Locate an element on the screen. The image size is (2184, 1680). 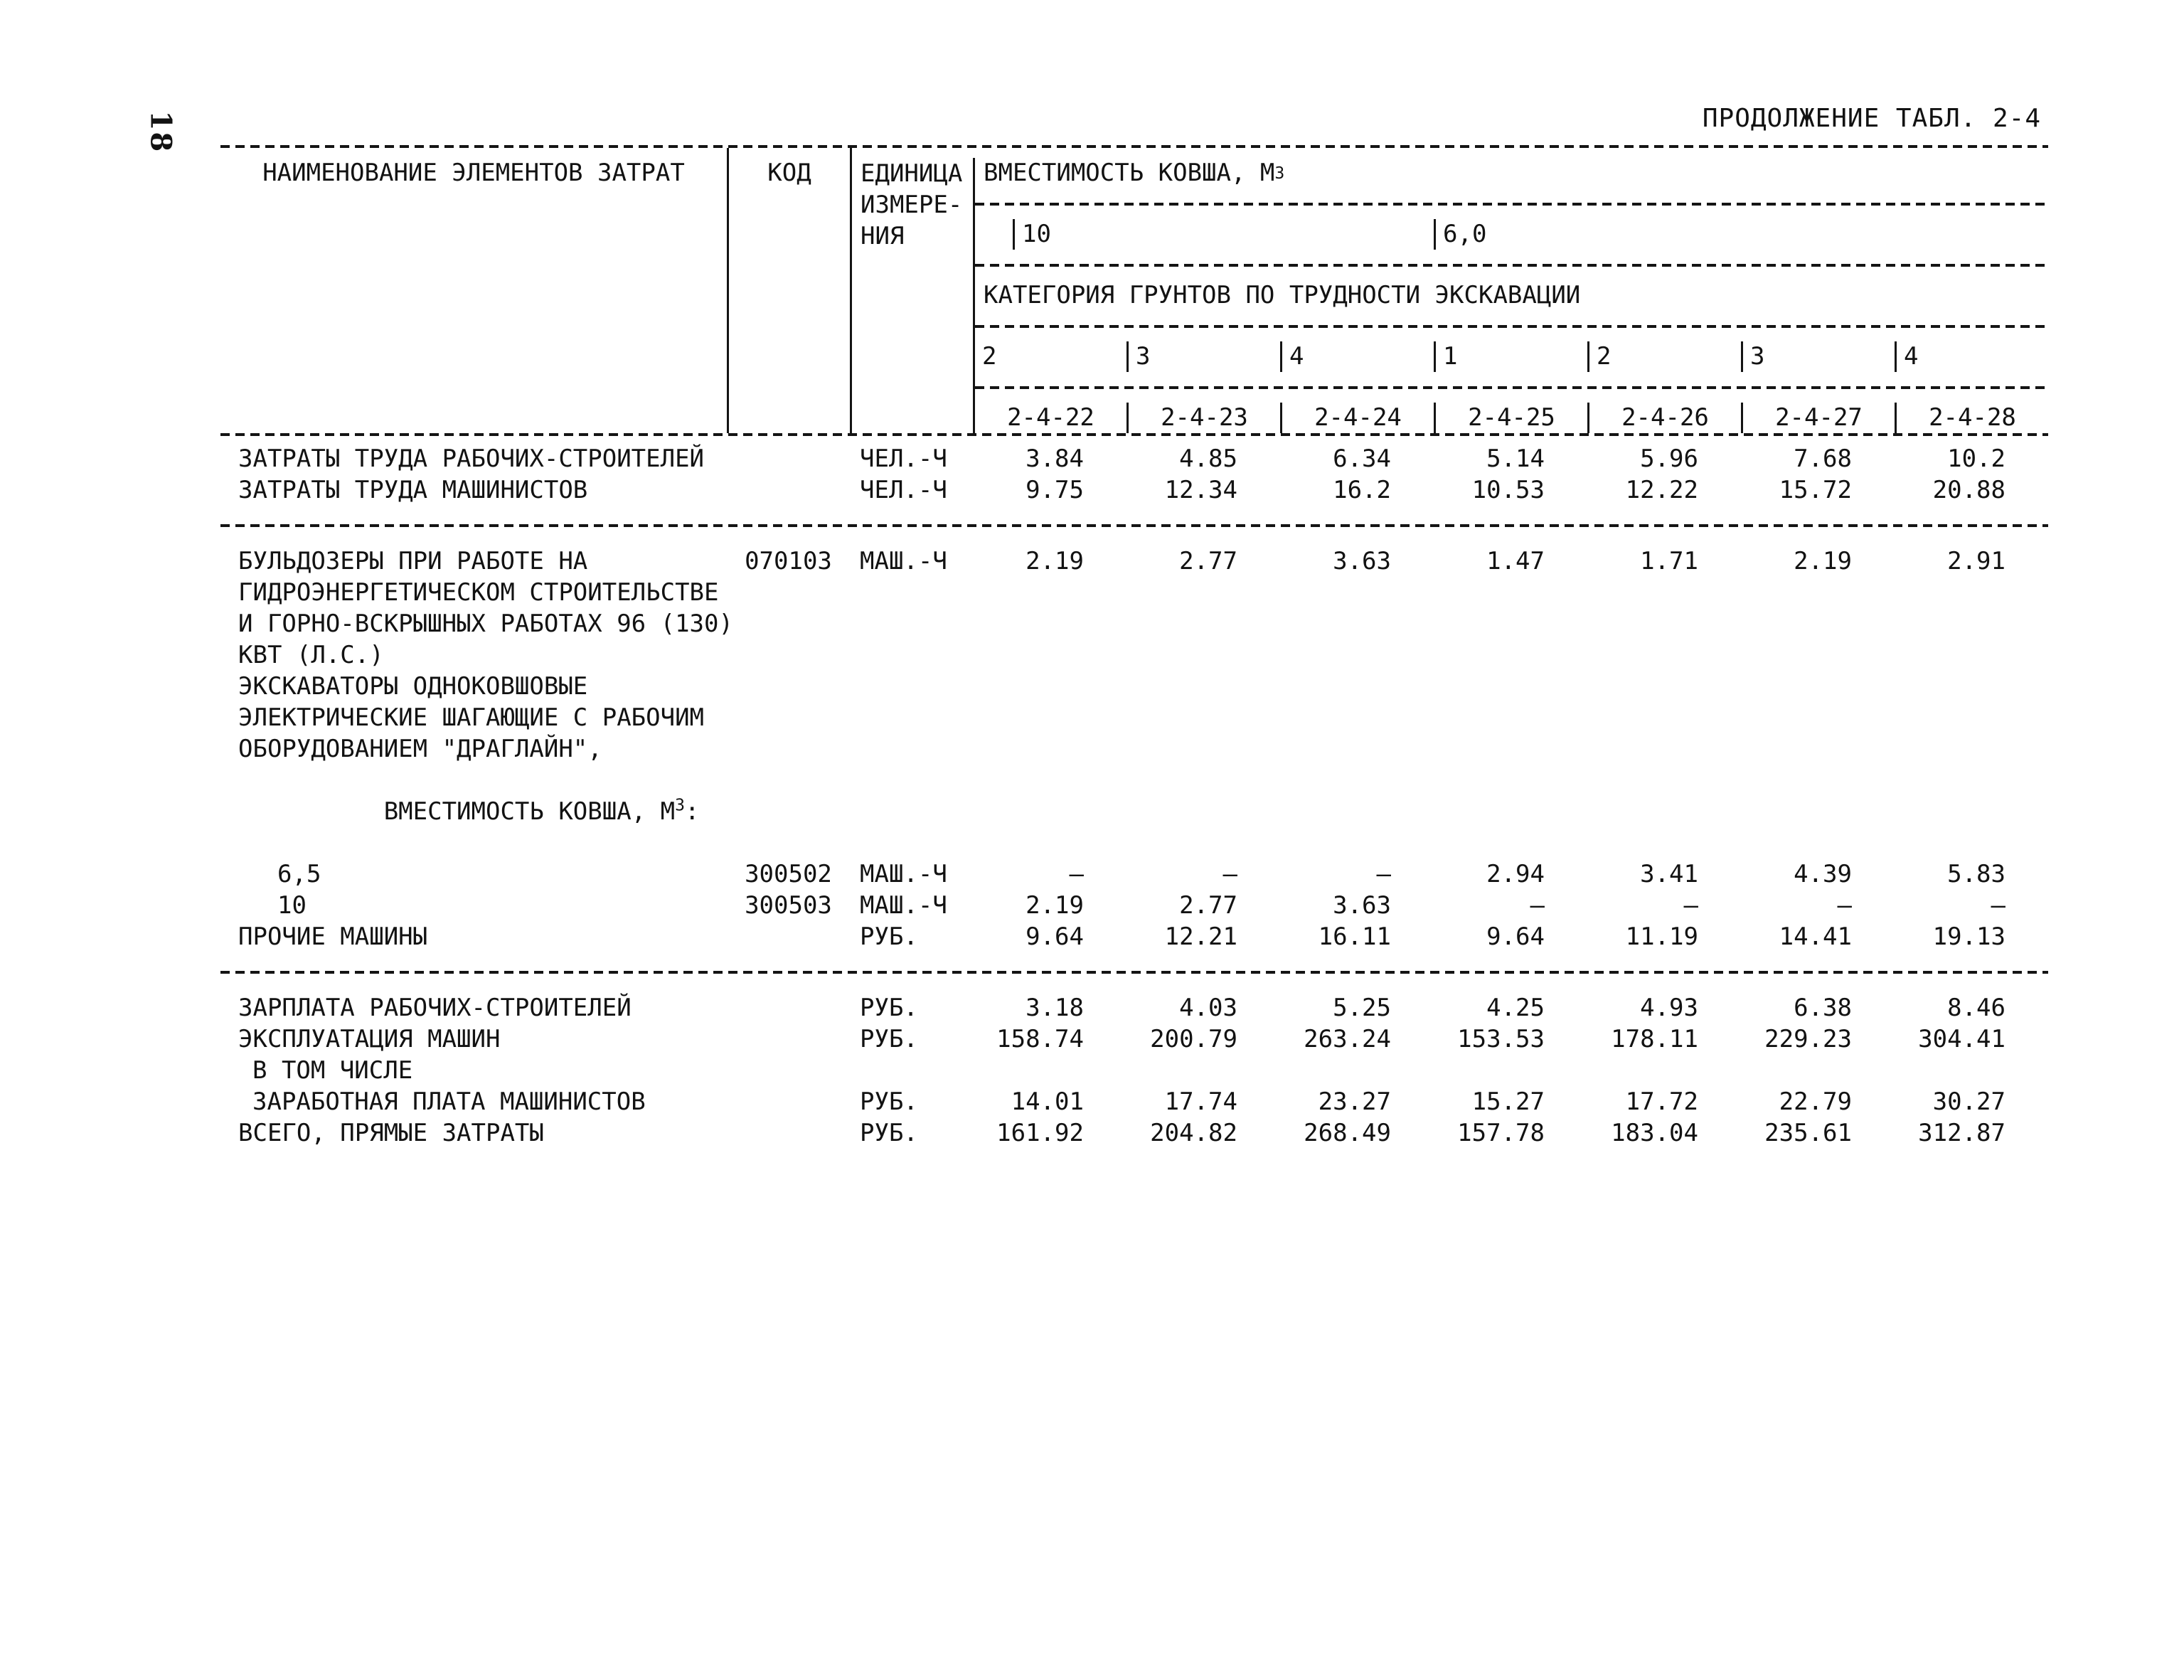
value-cell: 6.38 is located at coordinates (1823, 1008).